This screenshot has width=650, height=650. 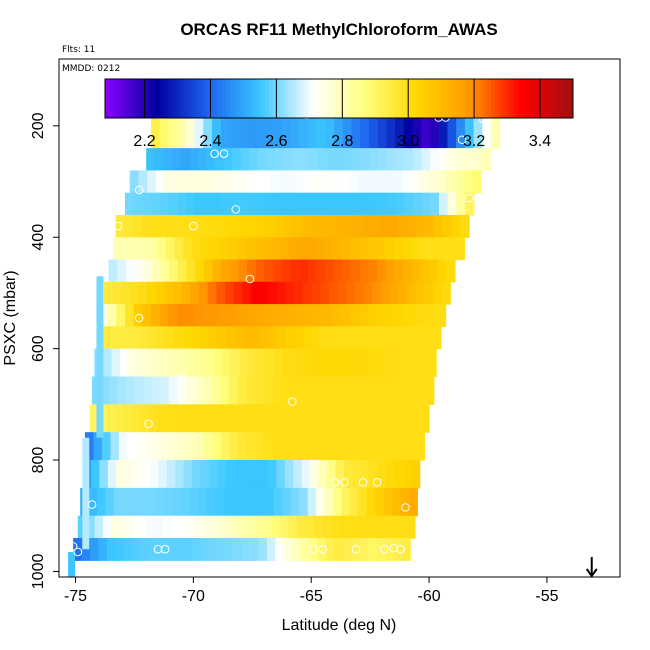 I want to click on y-tick-label: 800, so click(x=38, y=460).